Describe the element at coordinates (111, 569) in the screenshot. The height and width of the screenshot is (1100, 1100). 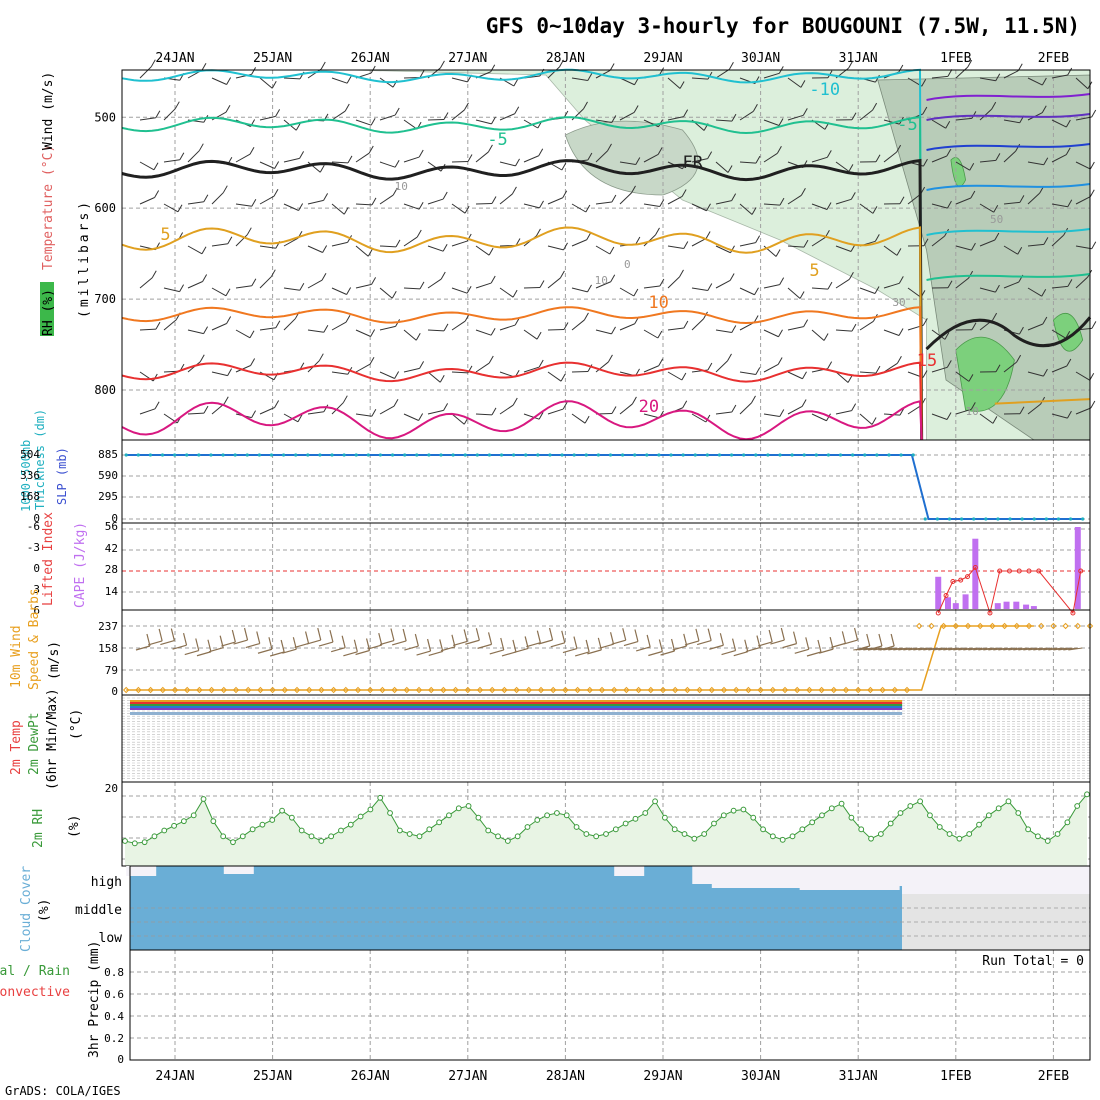
I see `cape-tick: 28` at that location.